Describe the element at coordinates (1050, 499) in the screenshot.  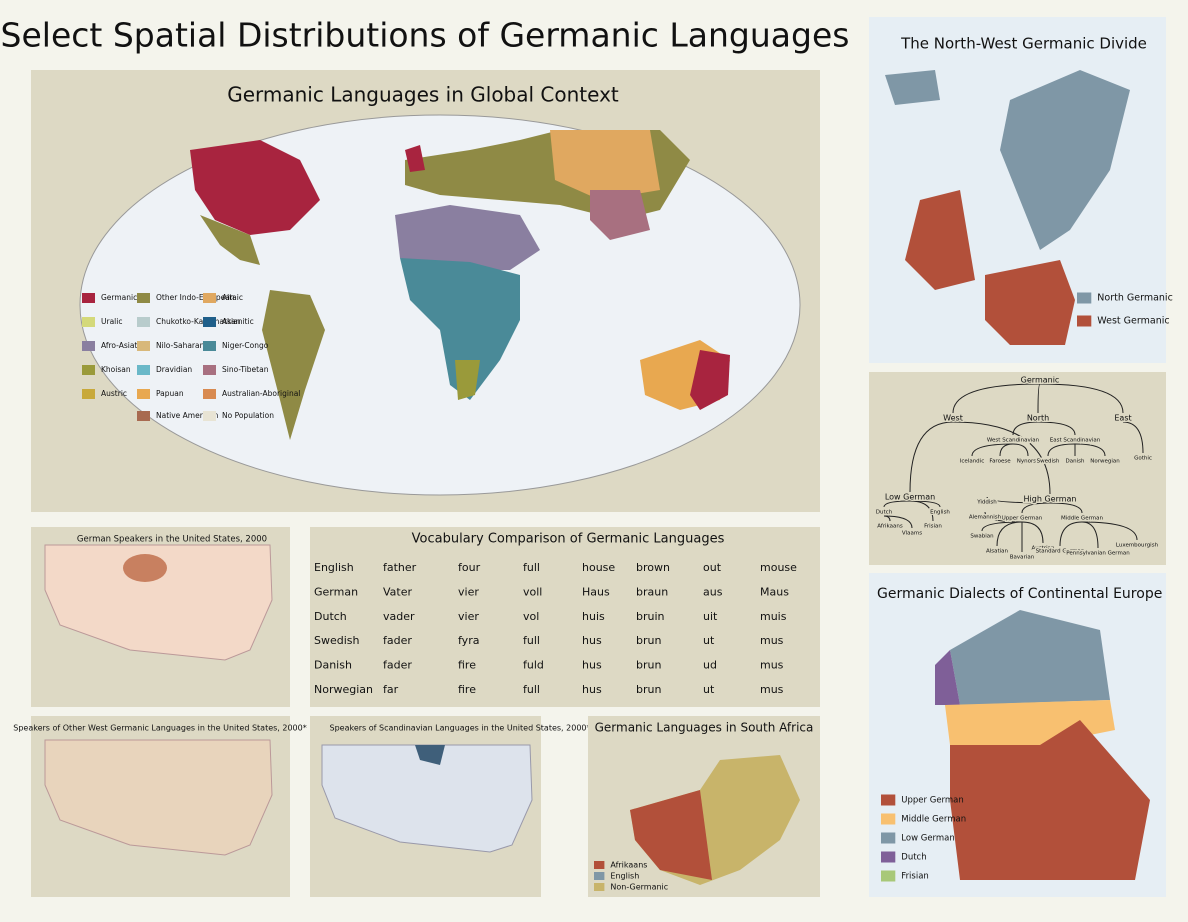
I see `tree-node: High German` at that location.